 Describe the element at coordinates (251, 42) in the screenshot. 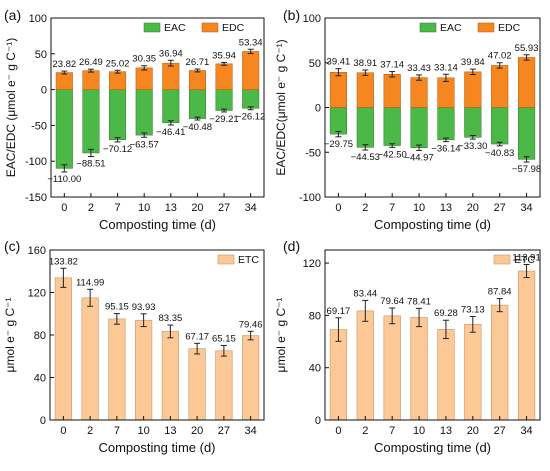

I see `data-label-edc: 53.34` at that location.